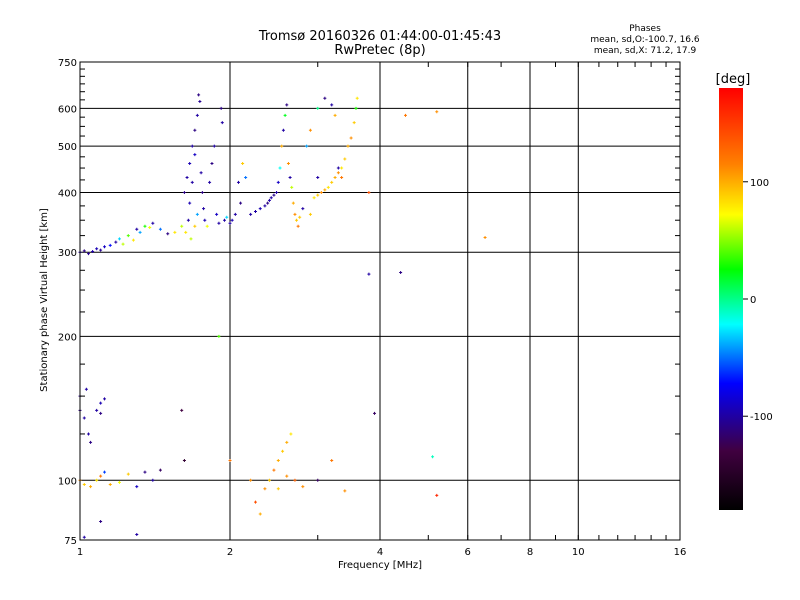 The image size is (800, 600). I want to click on x-tick-label: 2, so click(230, 552).